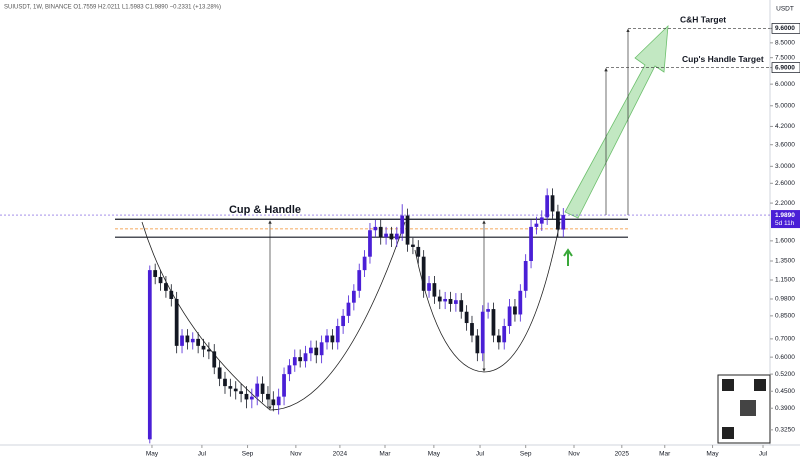  Describe the element at coordinates (265, 210) in the screenshot. I see `pattern-label: Cup & Handle` at that location.